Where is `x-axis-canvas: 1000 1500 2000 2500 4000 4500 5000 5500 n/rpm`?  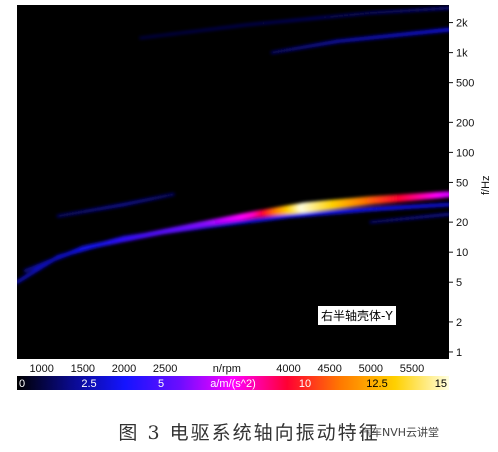
x-axis-canvas: 1000 1500 2000 2500 4000 4500 5000 5500 n/rpm is located at coordinates (226, 369).